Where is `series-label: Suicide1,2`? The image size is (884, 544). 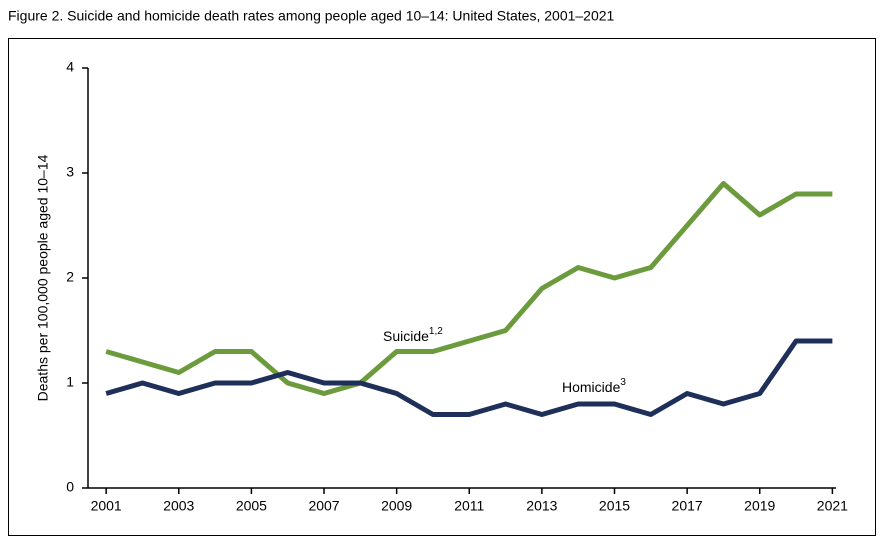 series-label: Suicide1,2 is located at coordinates (413, 335).